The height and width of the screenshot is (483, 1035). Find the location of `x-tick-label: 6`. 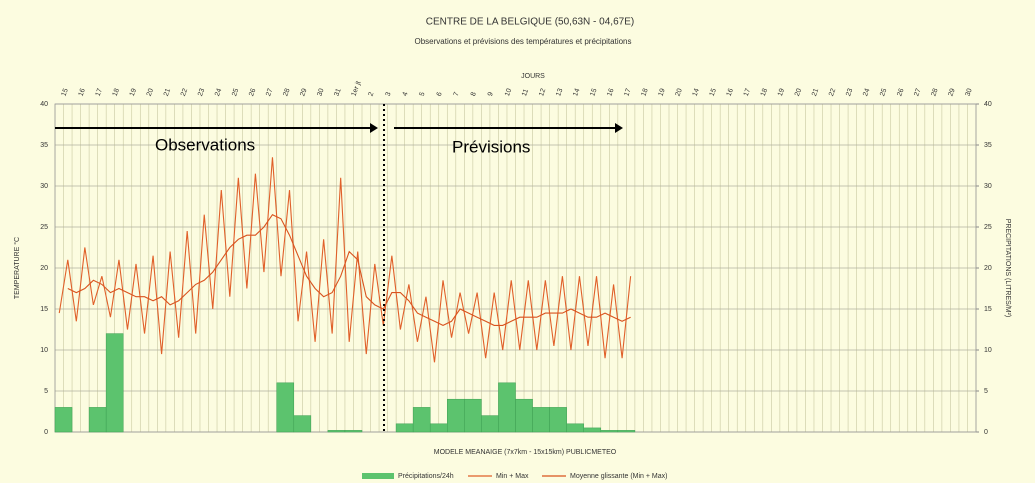

x-tick-label: 6 is located at coordinates (440, 94).